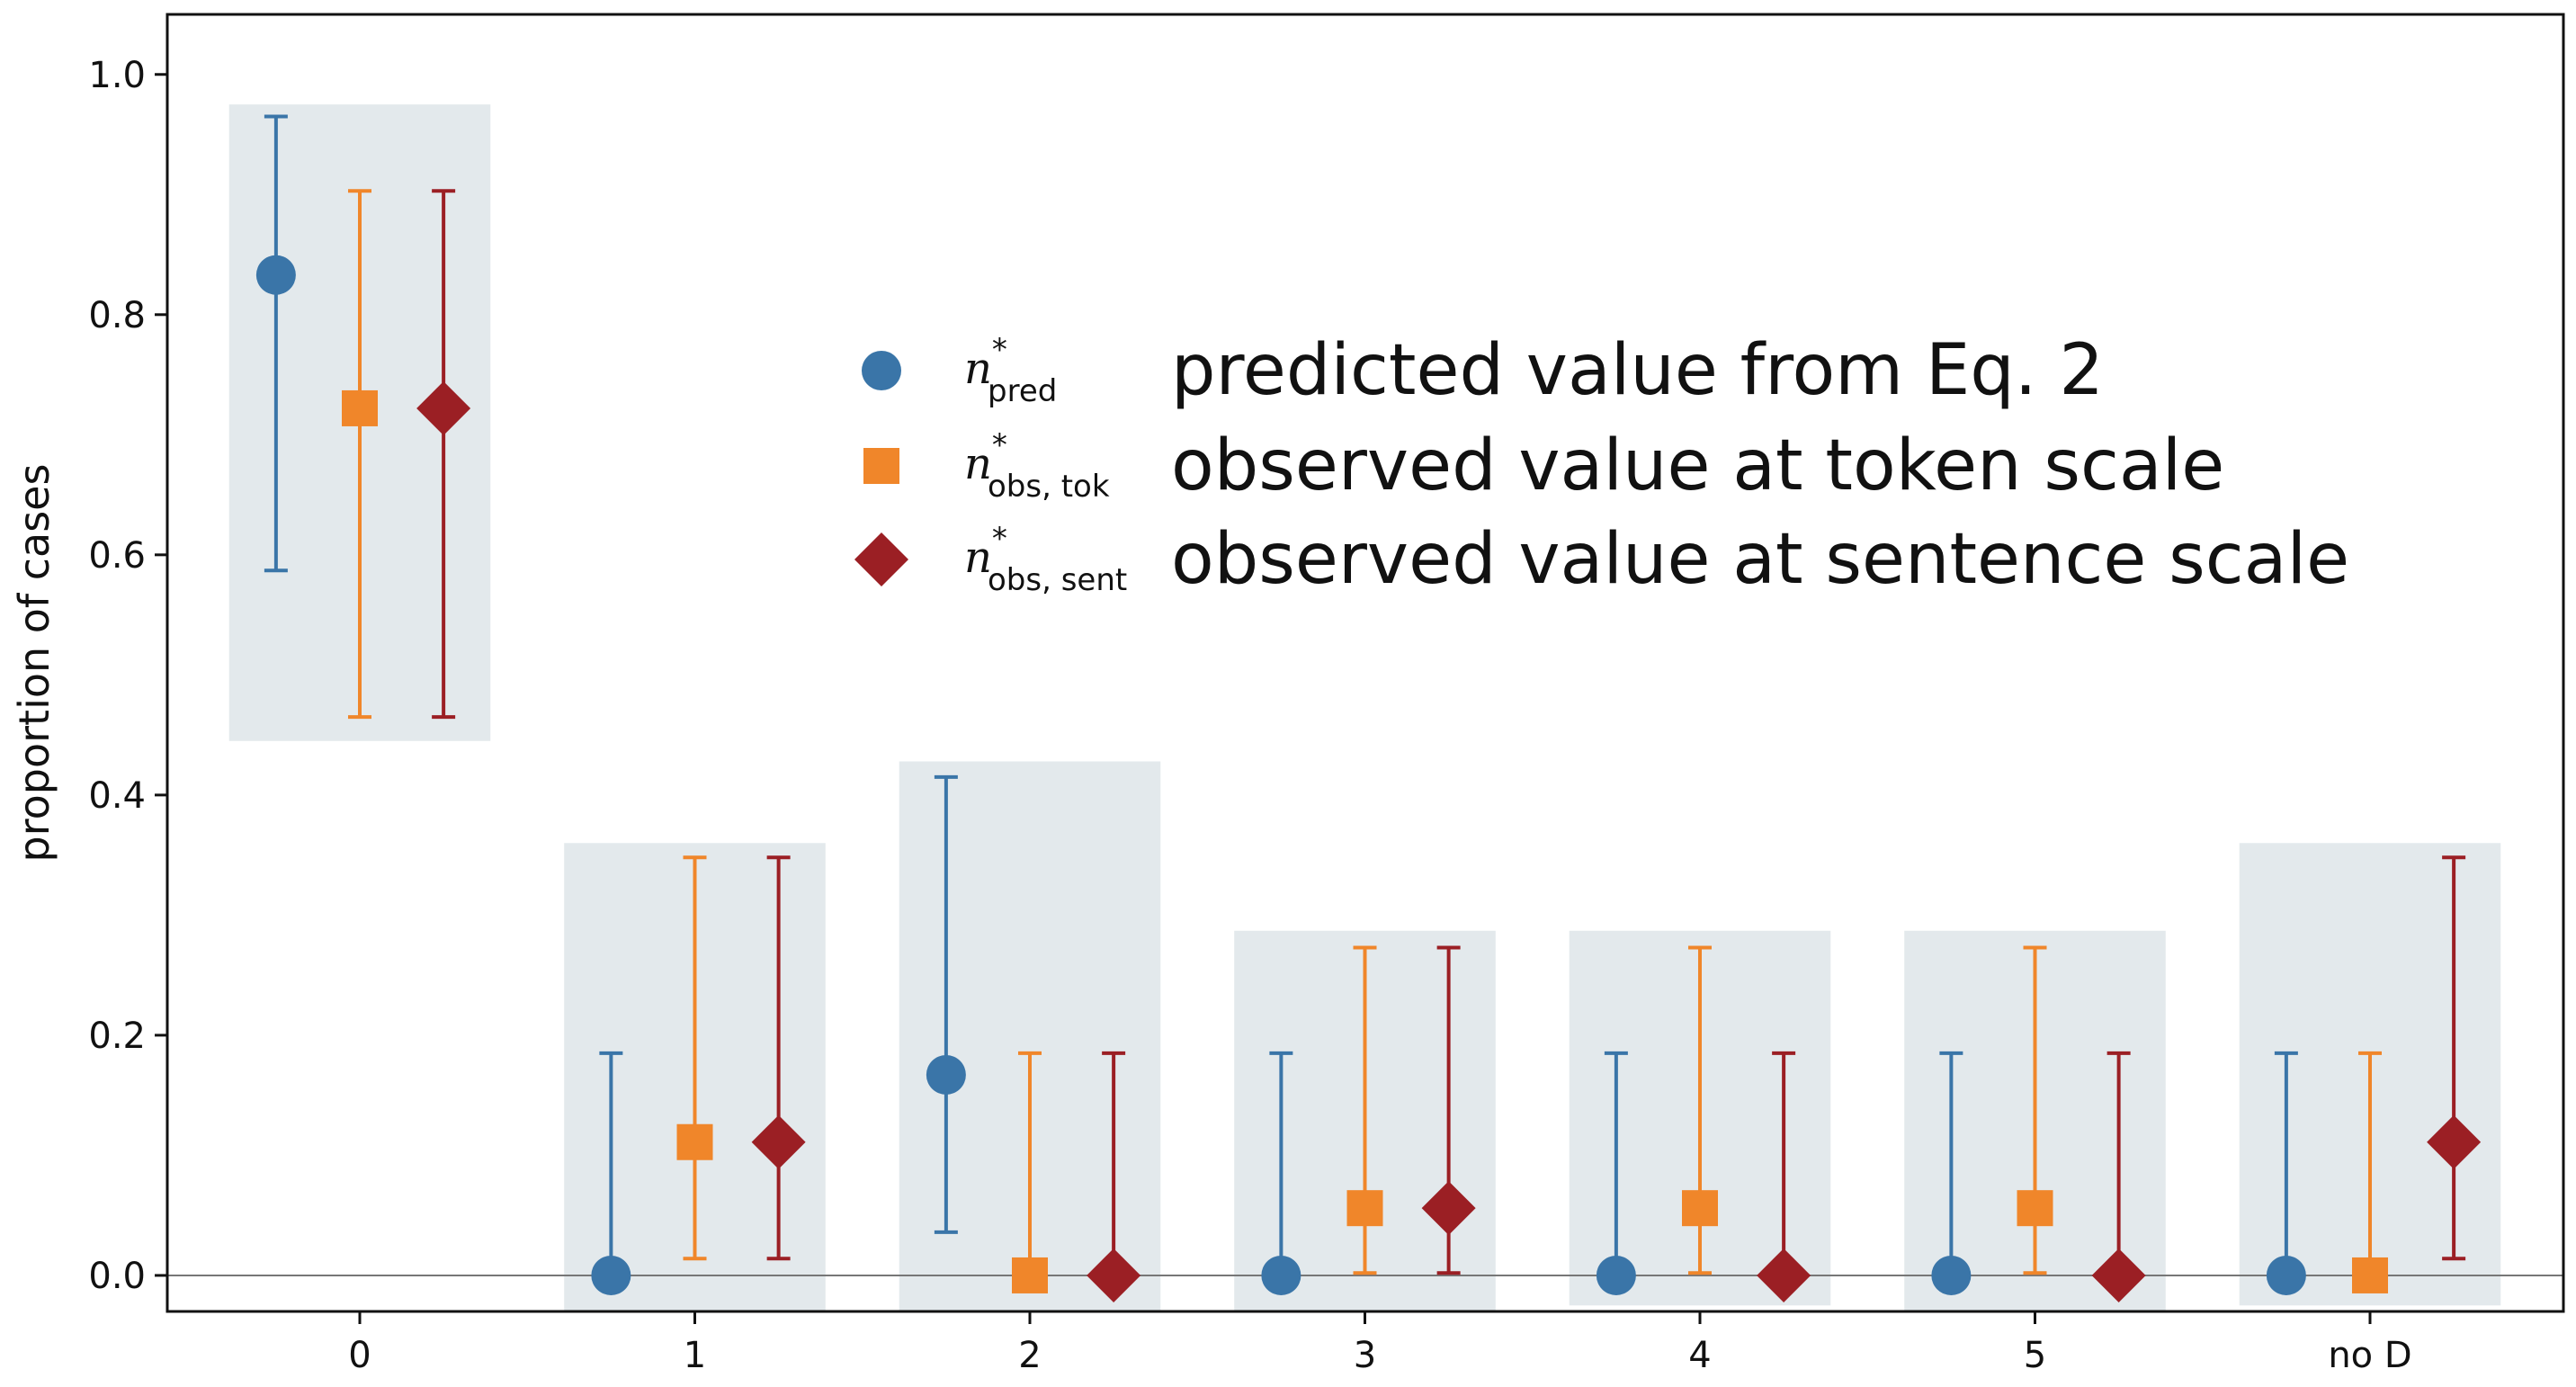 The height and width of the screenshot is (1387, 2576). What do you see at coordinates (117, 75) in the screenshot?
I see `y-tick-label: 1.0` at bounding box center [117, 75].